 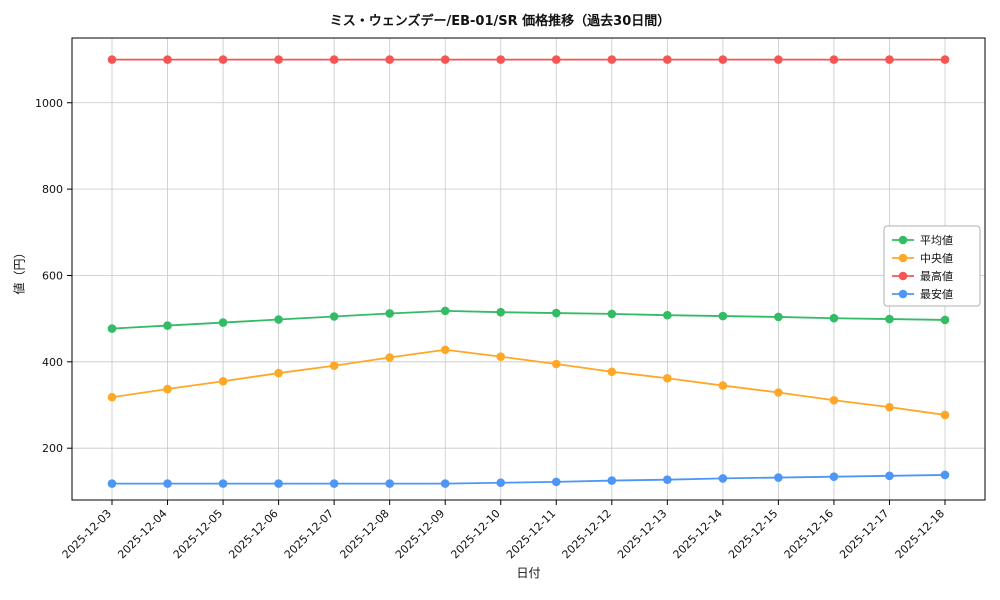 I want to click on svg-text: 2025-12-13, so click(x=642, y=534).